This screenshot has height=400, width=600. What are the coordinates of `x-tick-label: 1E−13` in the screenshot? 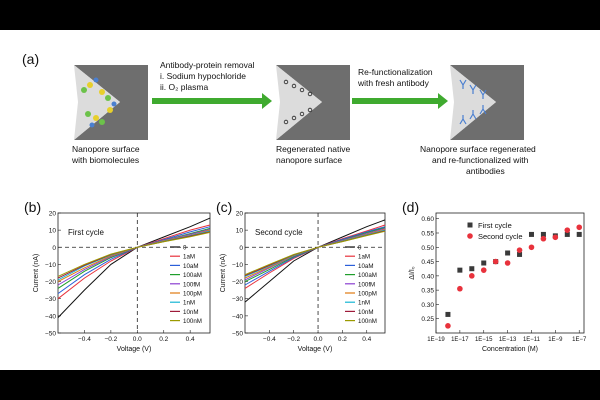 It's located at (508, 340).